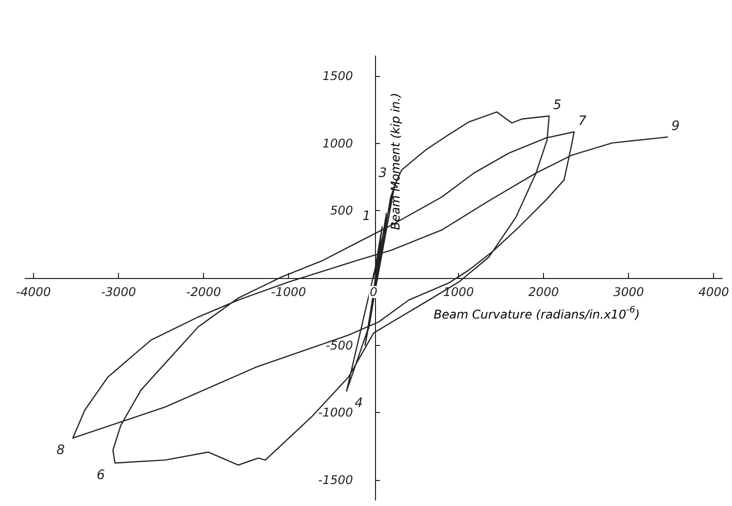 The height and width of the screenshot is (506, 732). What do you see at coordinates (336, 479) in the screenshot?
I see `y-tick-label: -1500` at bounding box center [336, 479].